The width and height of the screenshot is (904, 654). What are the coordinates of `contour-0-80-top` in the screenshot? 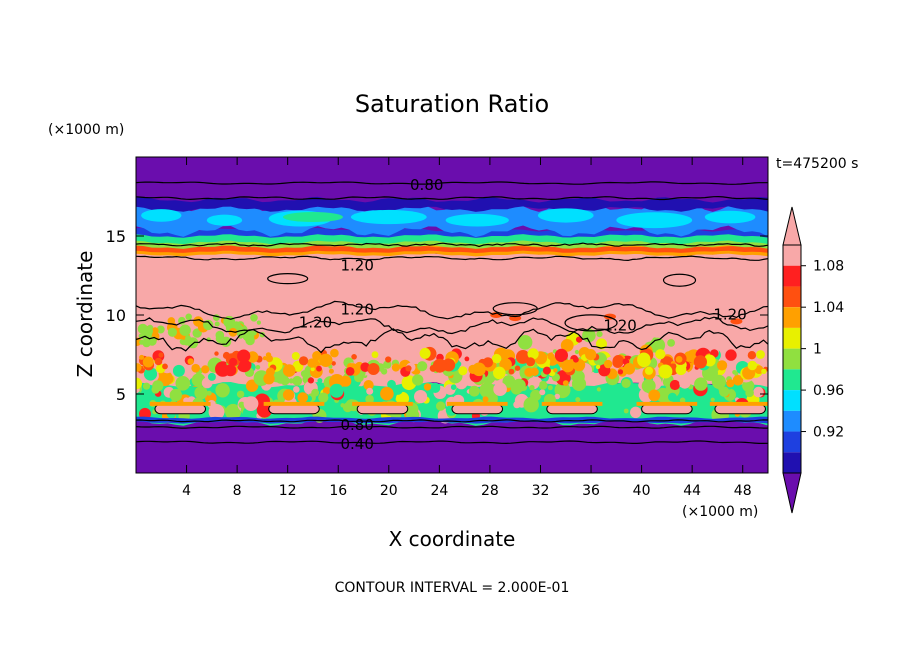 It's located at (452, 183).